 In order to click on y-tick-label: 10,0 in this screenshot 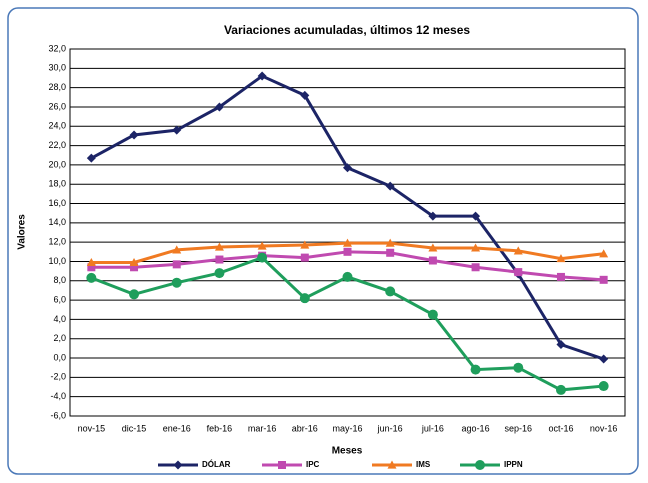, I will do `click(57, 261)`.